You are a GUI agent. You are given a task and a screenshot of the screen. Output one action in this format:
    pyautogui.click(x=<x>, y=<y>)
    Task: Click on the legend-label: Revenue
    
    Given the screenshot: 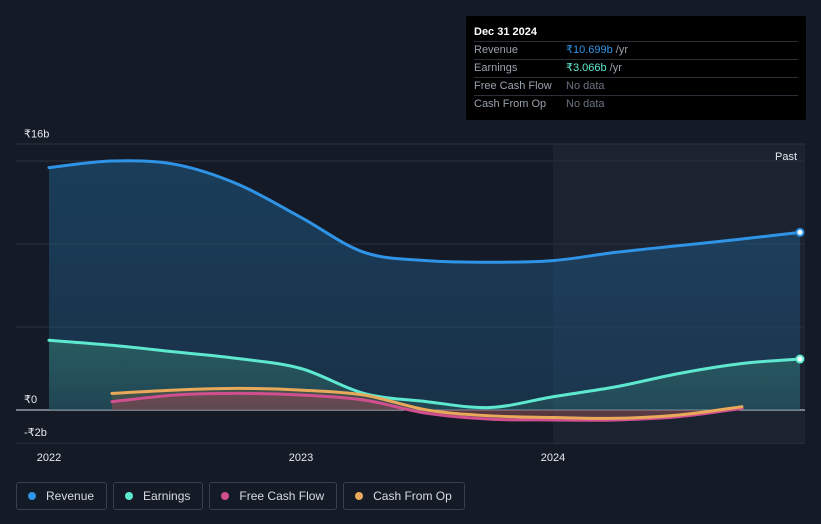 What is the action you would take?
    pyautogui.click(x=70, y=496)
    